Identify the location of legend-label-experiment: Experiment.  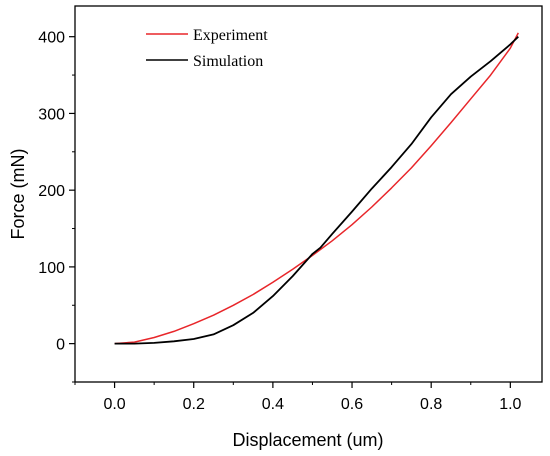
(230, 35).